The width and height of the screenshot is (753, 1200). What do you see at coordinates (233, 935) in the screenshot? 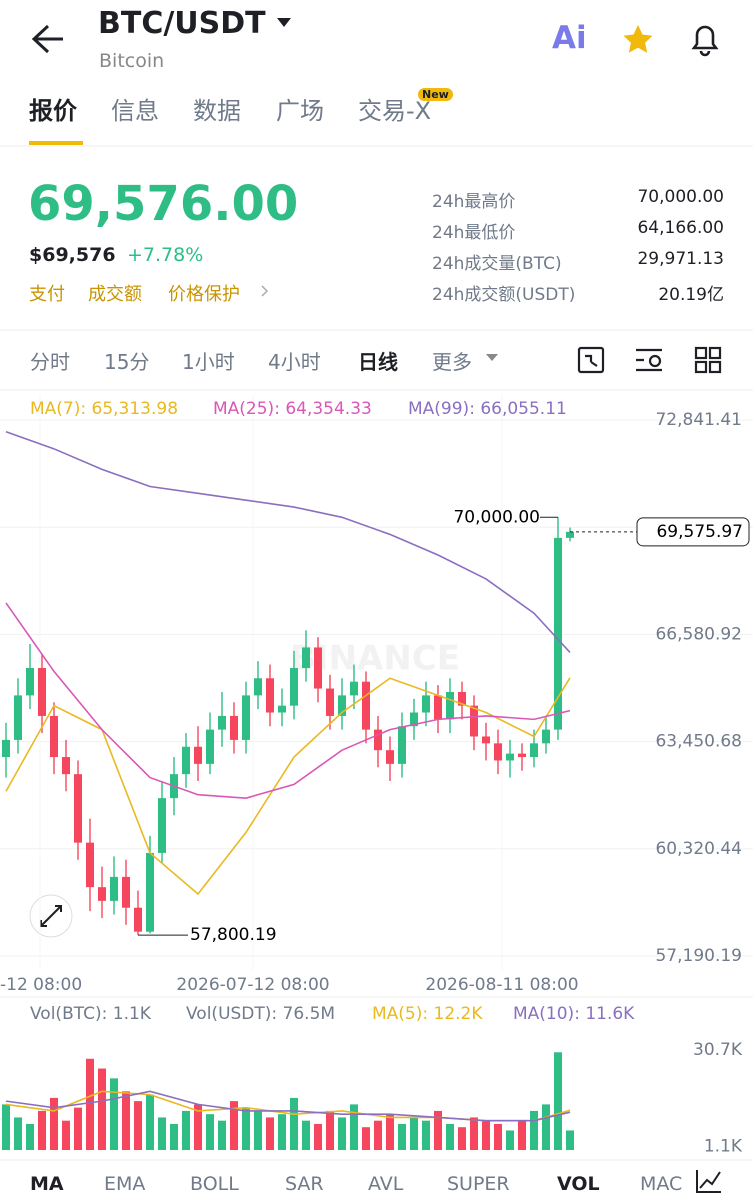
I see `low-label: 57,800.19` at bounding box center [233, 935].